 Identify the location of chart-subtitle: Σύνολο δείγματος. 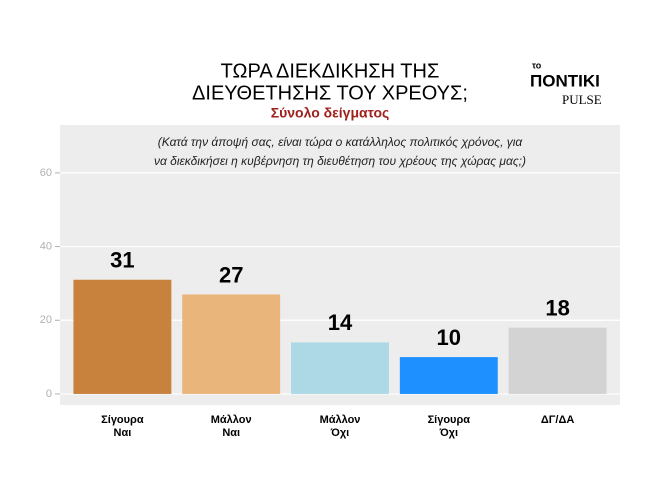
(330, 113).